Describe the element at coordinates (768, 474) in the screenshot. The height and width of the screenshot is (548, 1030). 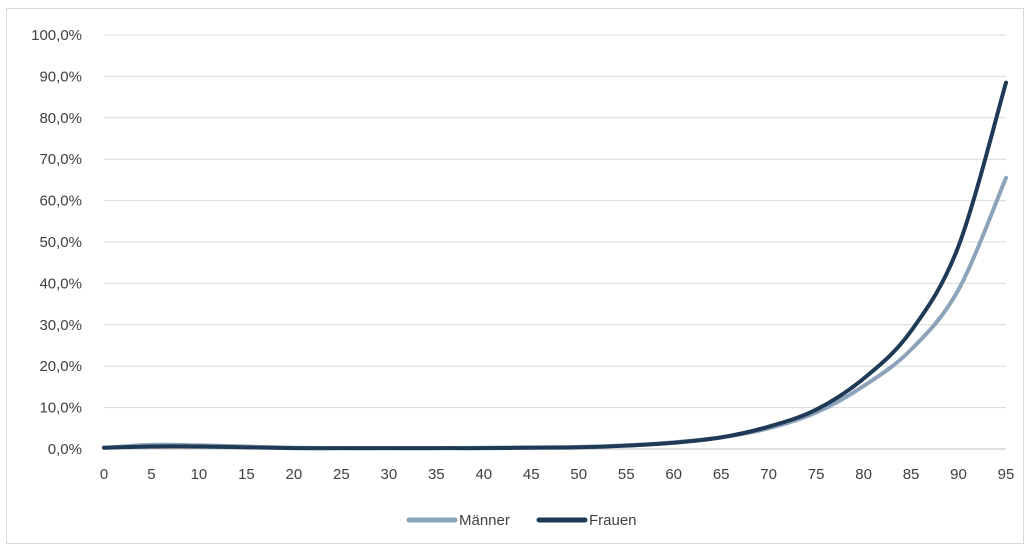
I see `x-tick-label: 70` at that location.